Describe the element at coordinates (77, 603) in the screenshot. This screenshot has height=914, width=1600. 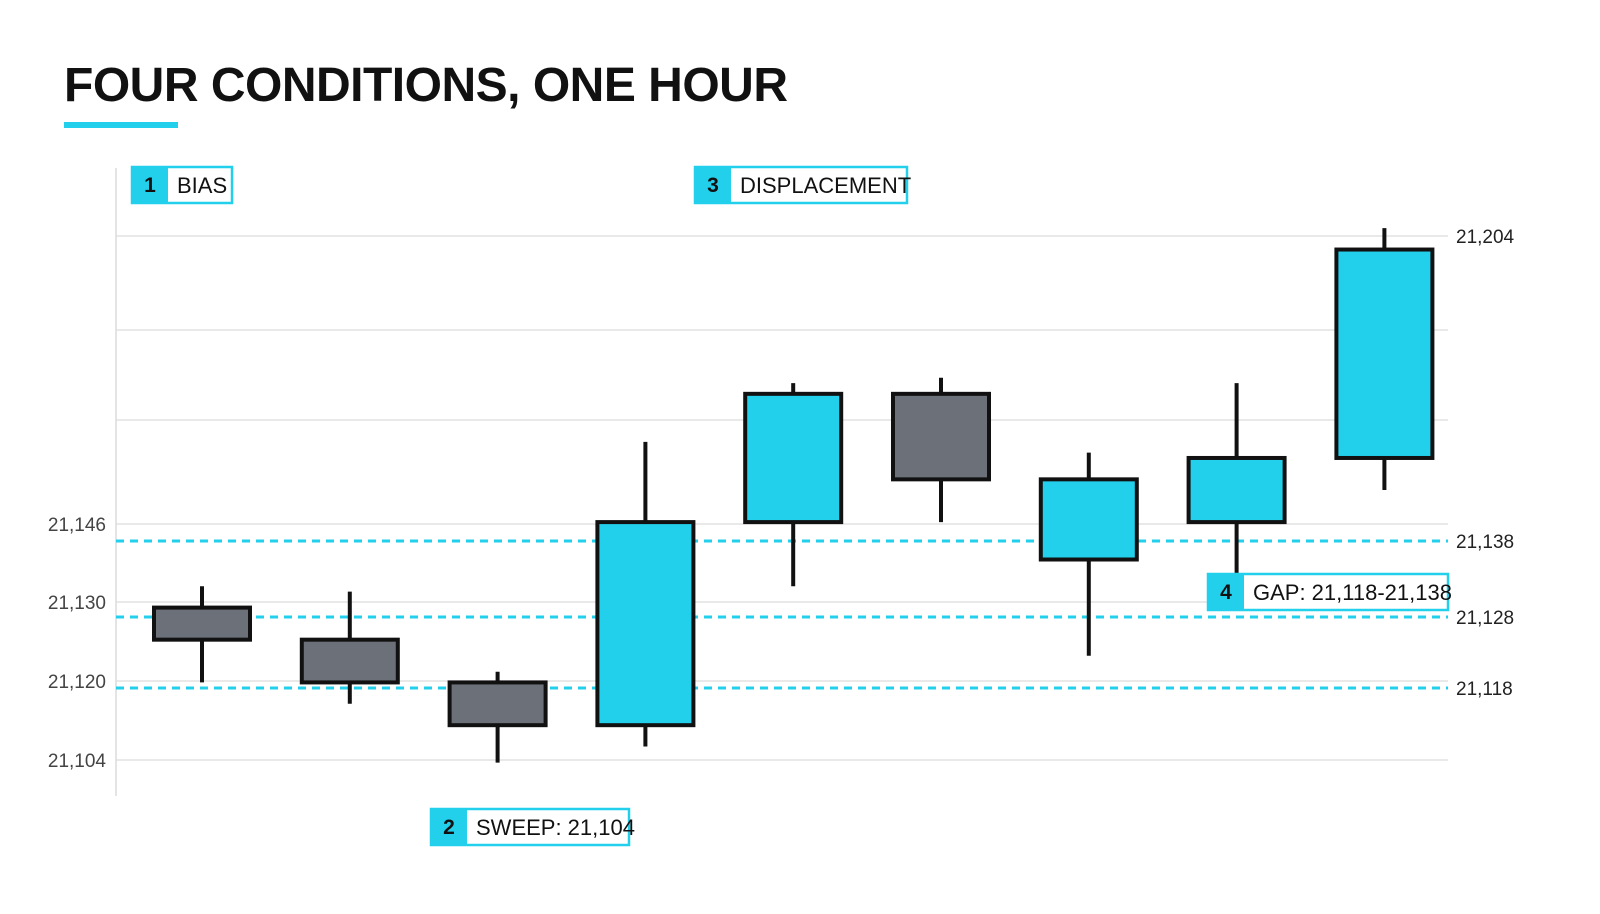
I see `y-tick-label: 21,130` at that location.